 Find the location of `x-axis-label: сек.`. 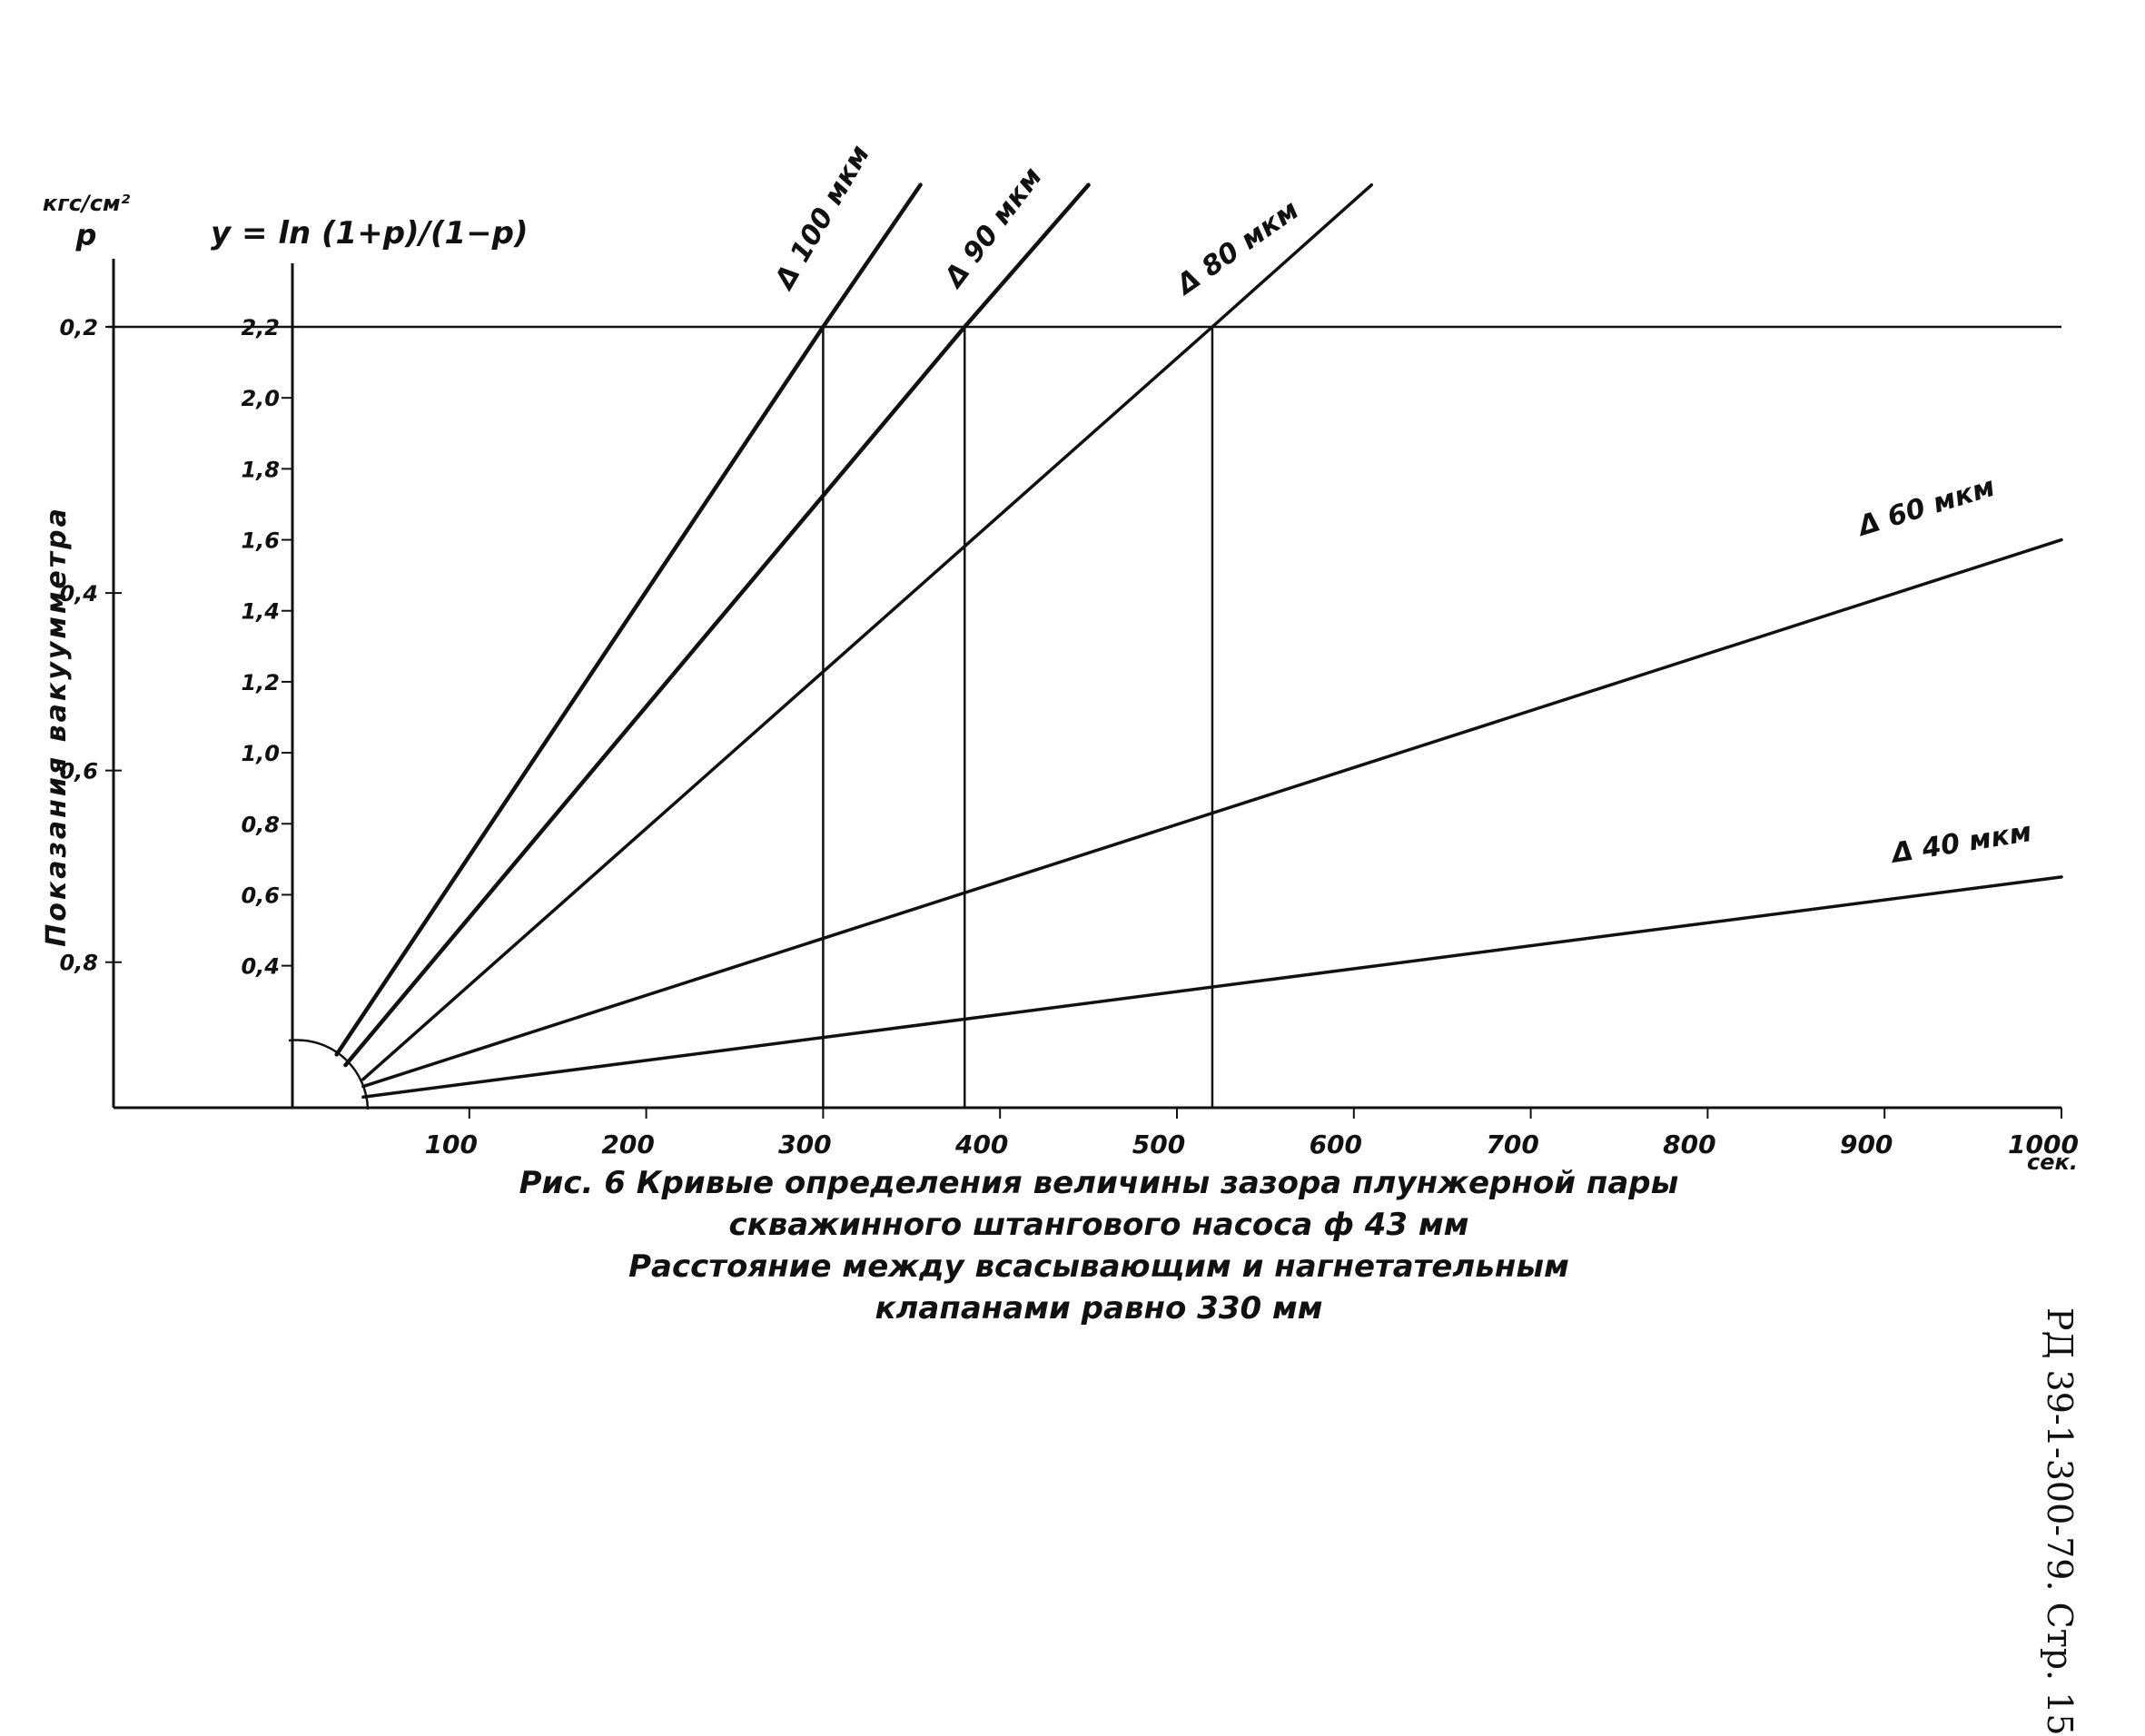

x-axis-label: сек. is located at coordinates (2052, 1162).